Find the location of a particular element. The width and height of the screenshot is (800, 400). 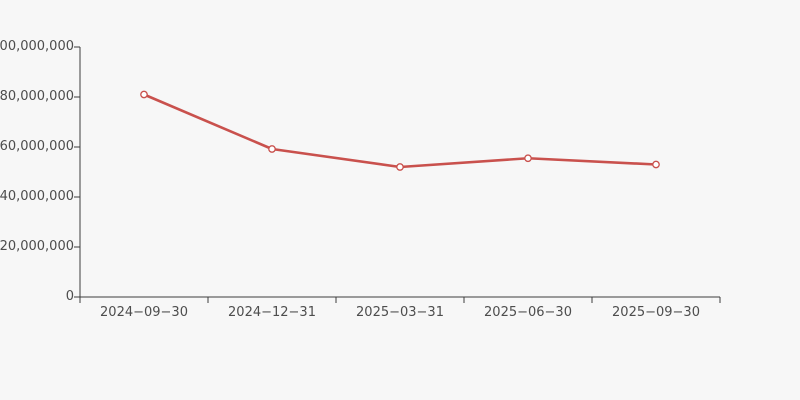

y-axis-tick-label: 0 is located at coordinates (69, 296).